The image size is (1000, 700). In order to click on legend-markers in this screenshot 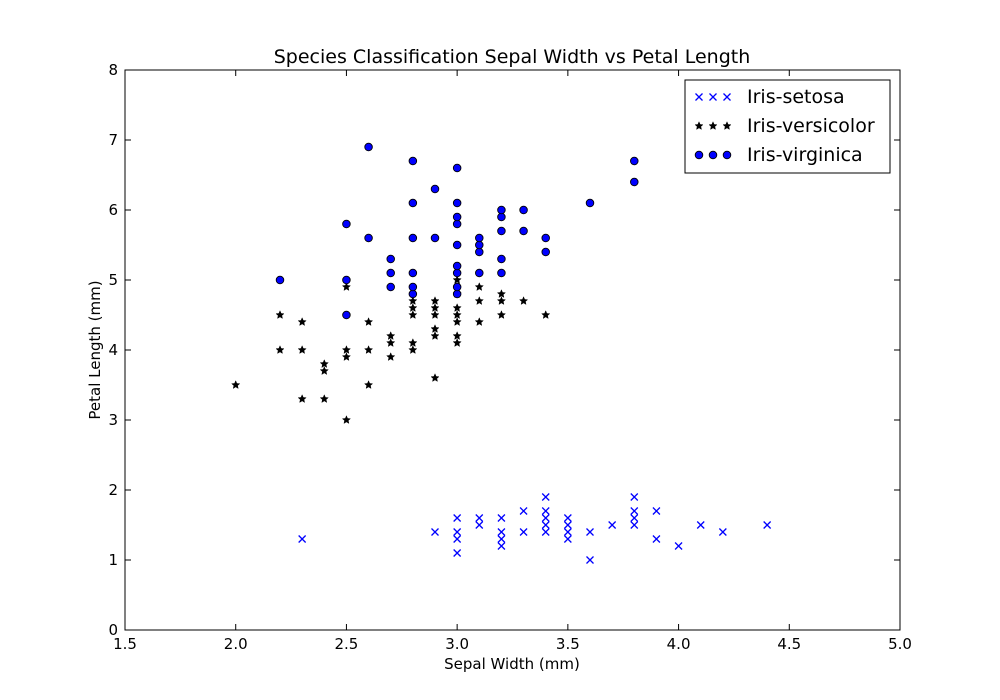, I will do `click(713, 126)`.